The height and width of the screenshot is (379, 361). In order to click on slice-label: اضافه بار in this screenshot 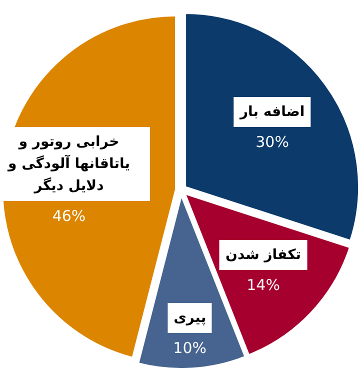, I will do `click(272, 111)`.